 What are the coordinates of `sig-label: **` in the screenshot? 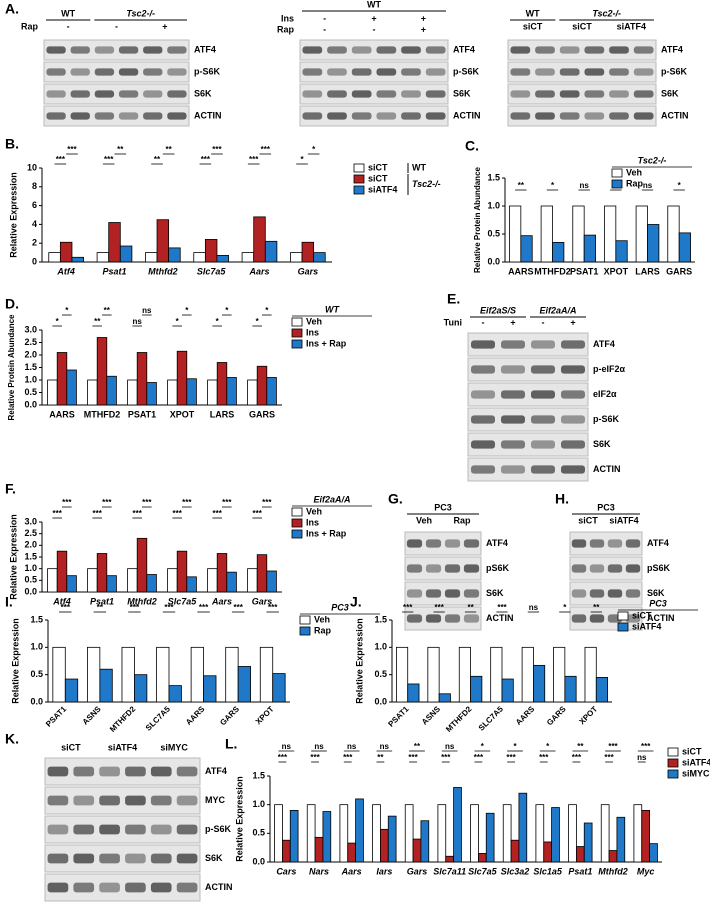 It's located at (100, 607).